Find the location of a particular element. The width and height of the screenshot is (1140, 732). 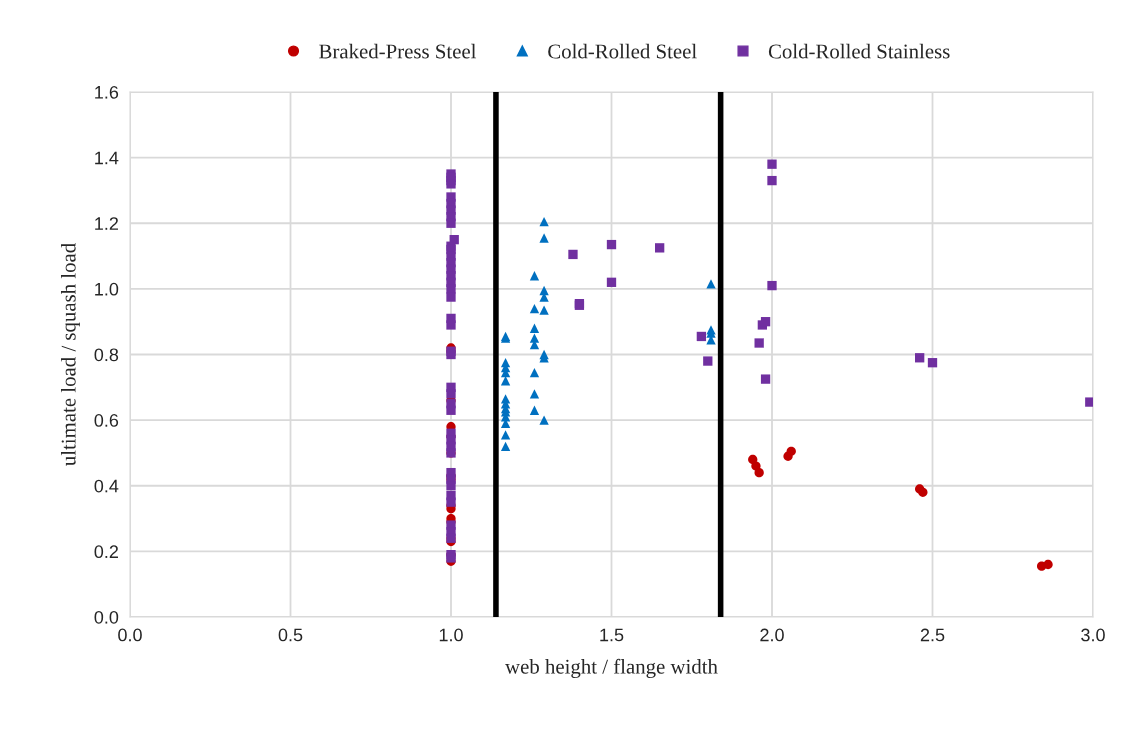

y-tick-label: 1.0 is located at coordinates (107, 289).